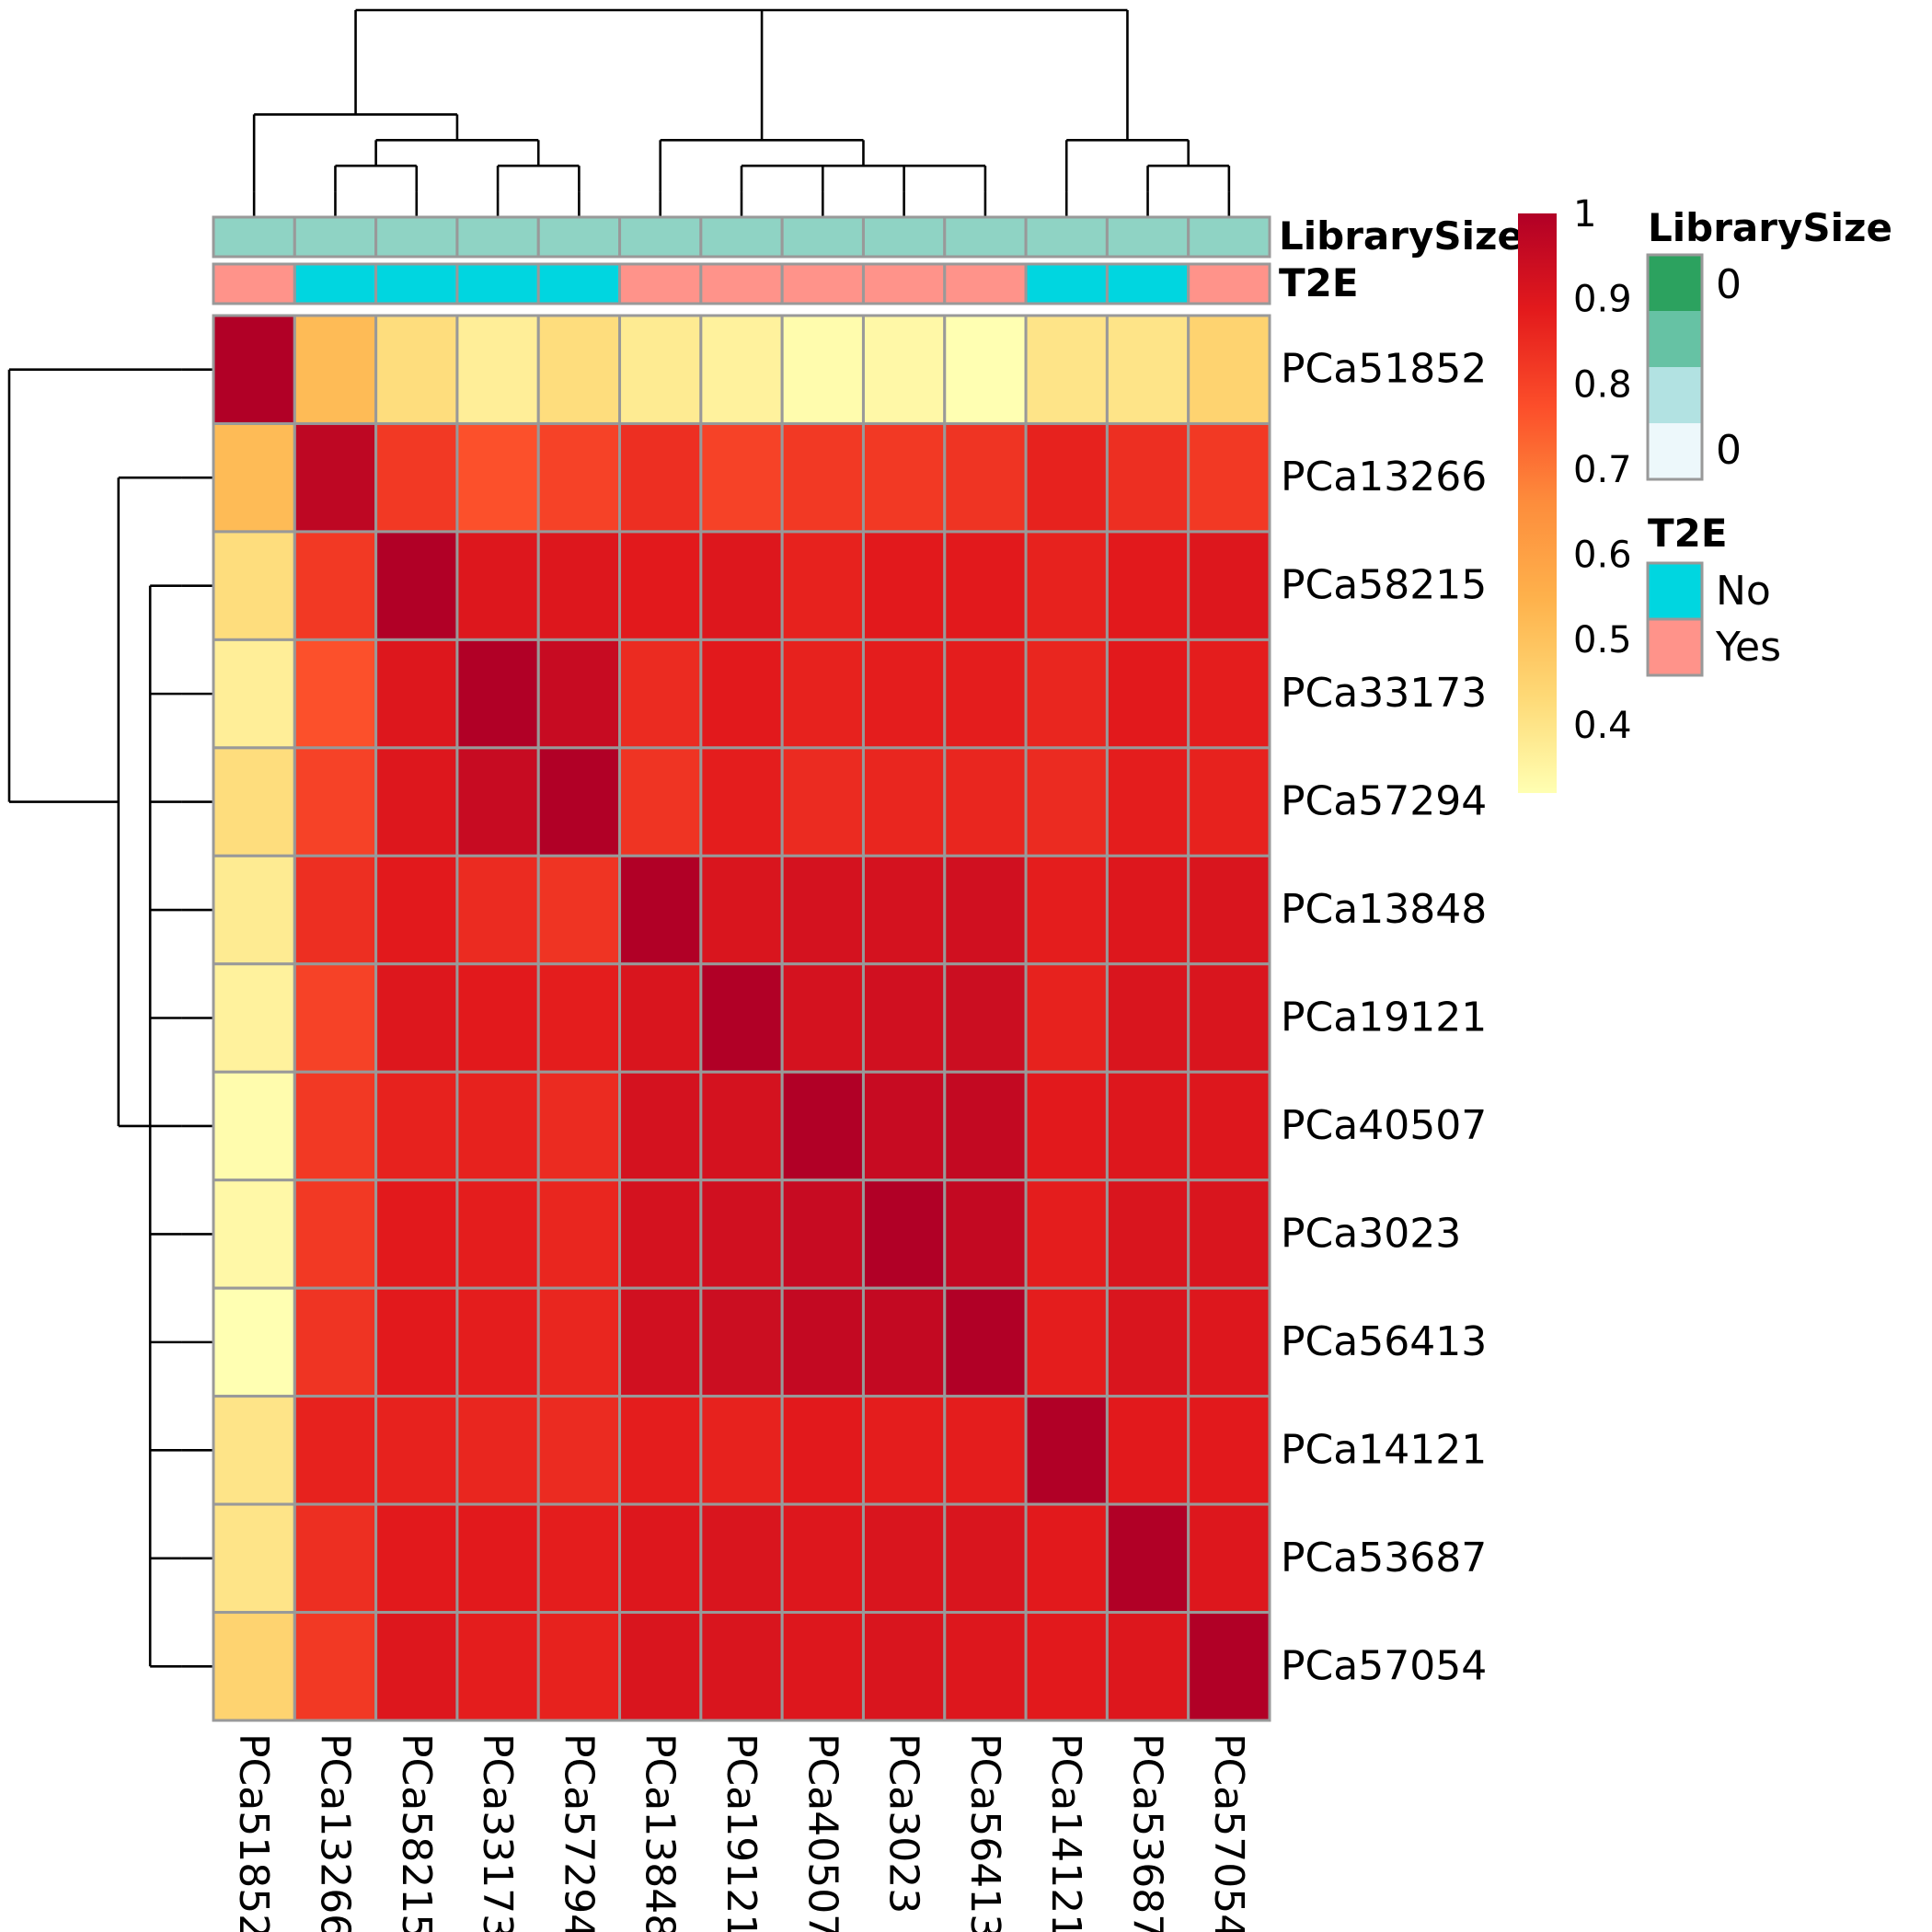 The image size is (1932, 1932). I want to click on row-label: PCa13266, so click(1384, 477).